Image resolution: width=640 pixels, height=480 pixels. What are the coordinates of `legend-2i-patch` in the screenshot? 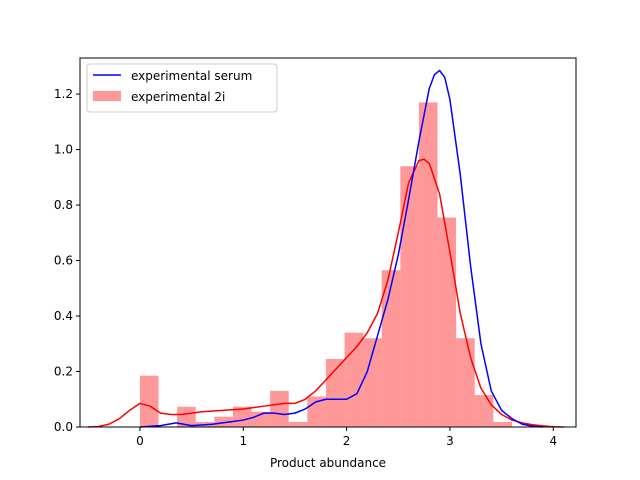 It's located at (107, 96).